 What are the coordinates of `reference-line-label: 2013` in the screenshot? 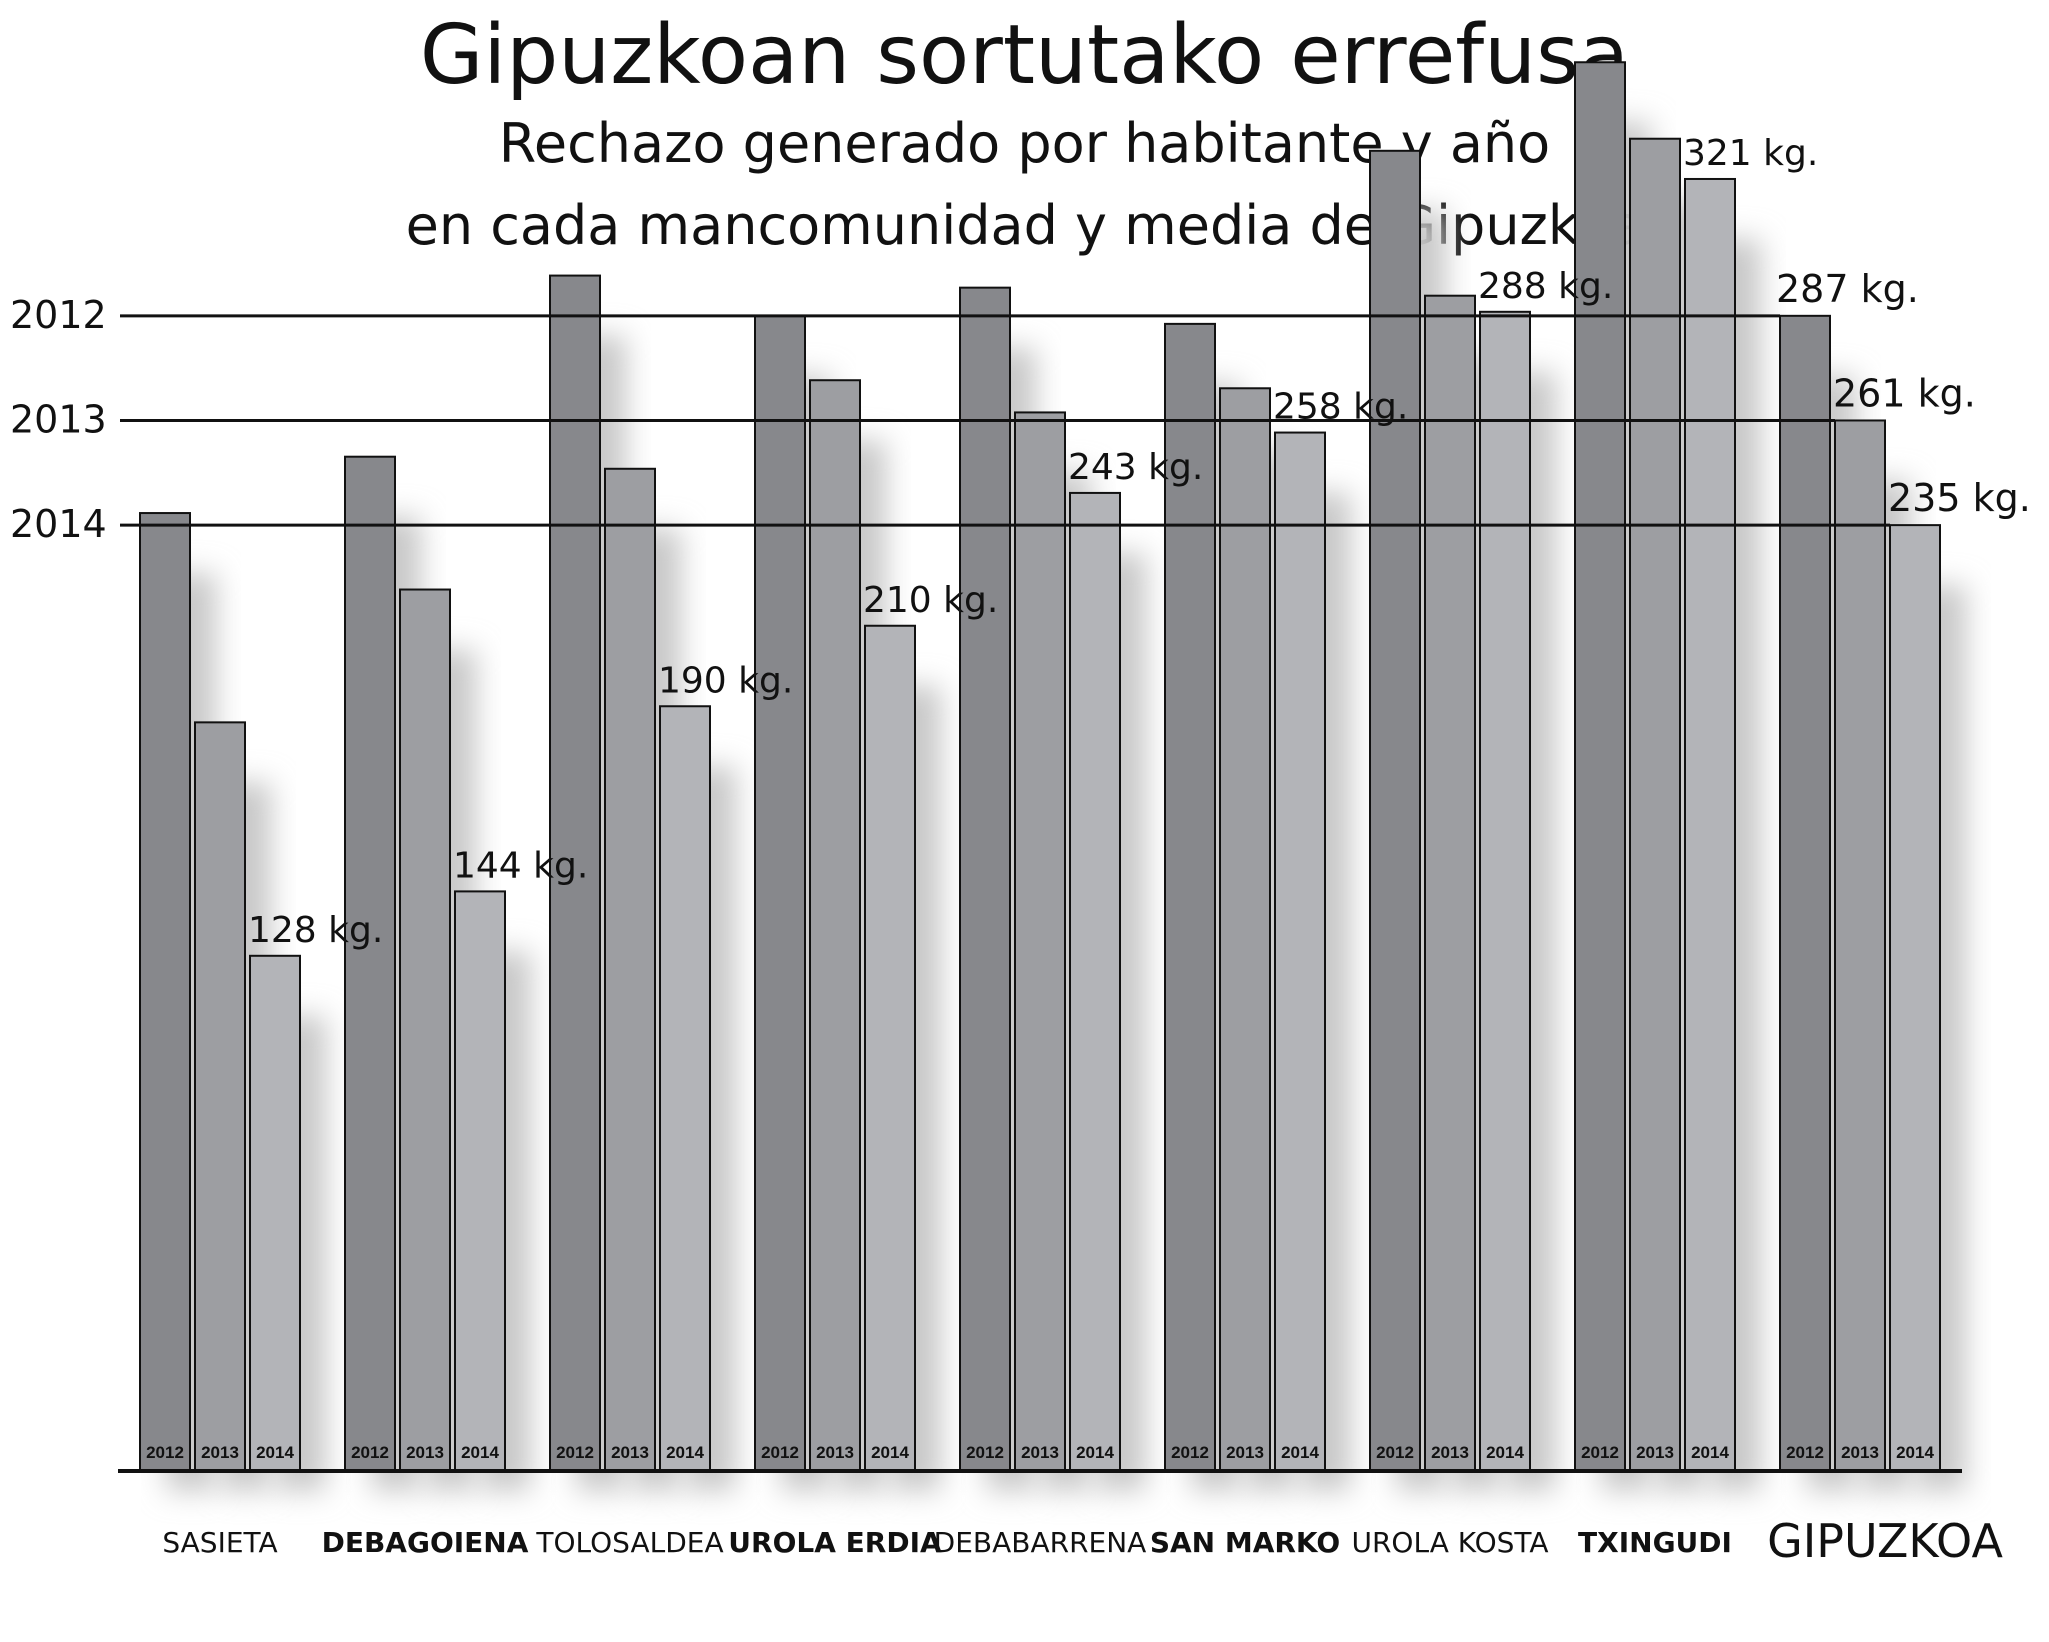 It's located at (58, 419).